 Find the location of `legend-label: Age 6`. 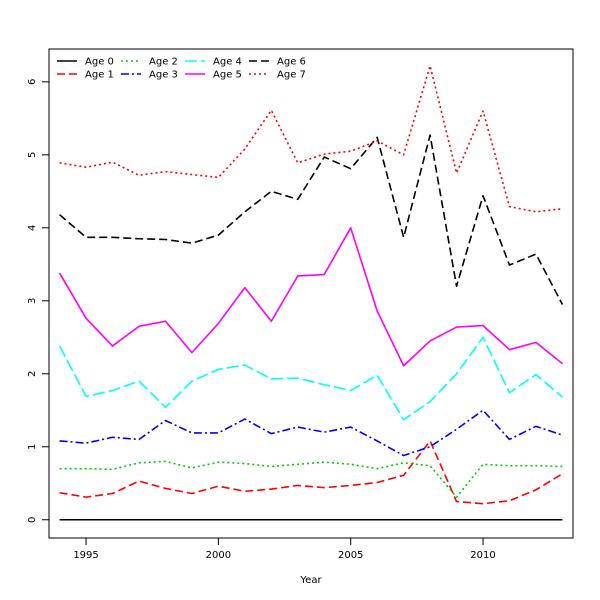

legend-label: Age 6 is located at coordinates (291, 62).